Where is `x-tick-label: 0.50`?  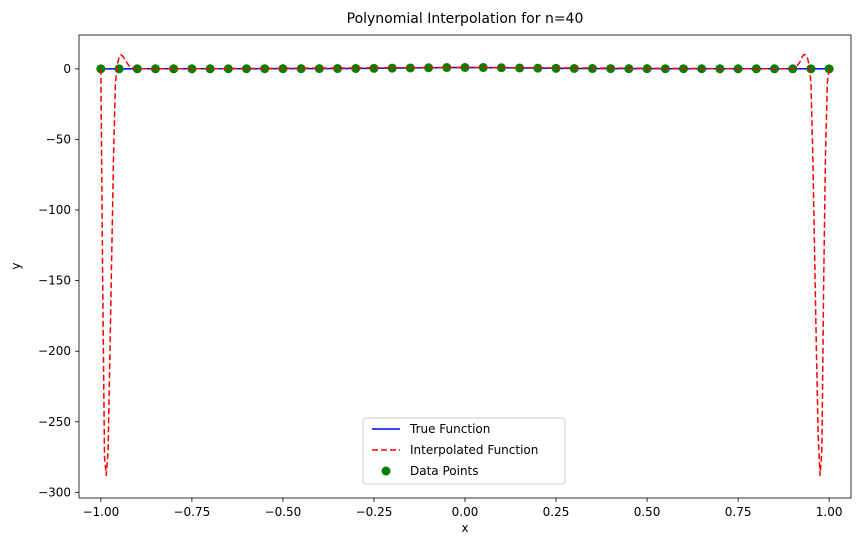 x-tick-label: 0.50 is located at coordinates (647, 512).